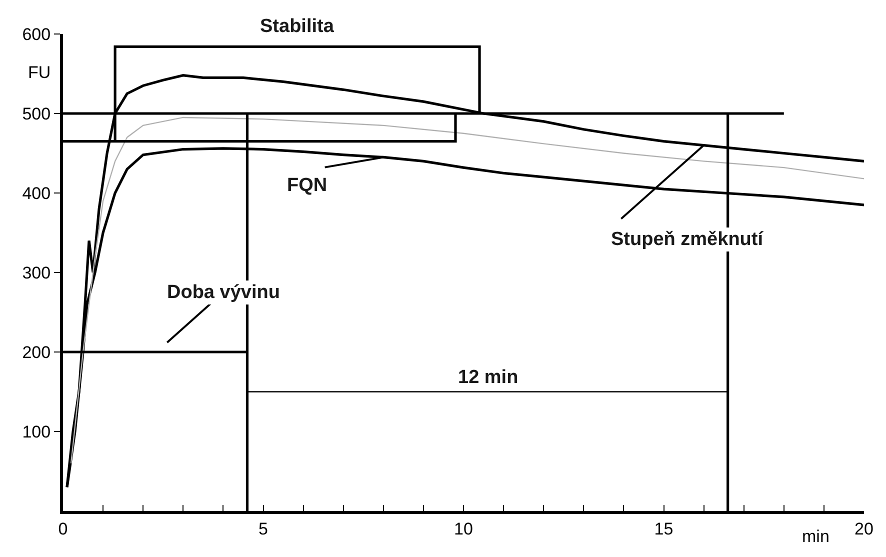 This screenshot has width=886, height=557. I want to click on y-tick-label: 600, so click(36, 34).